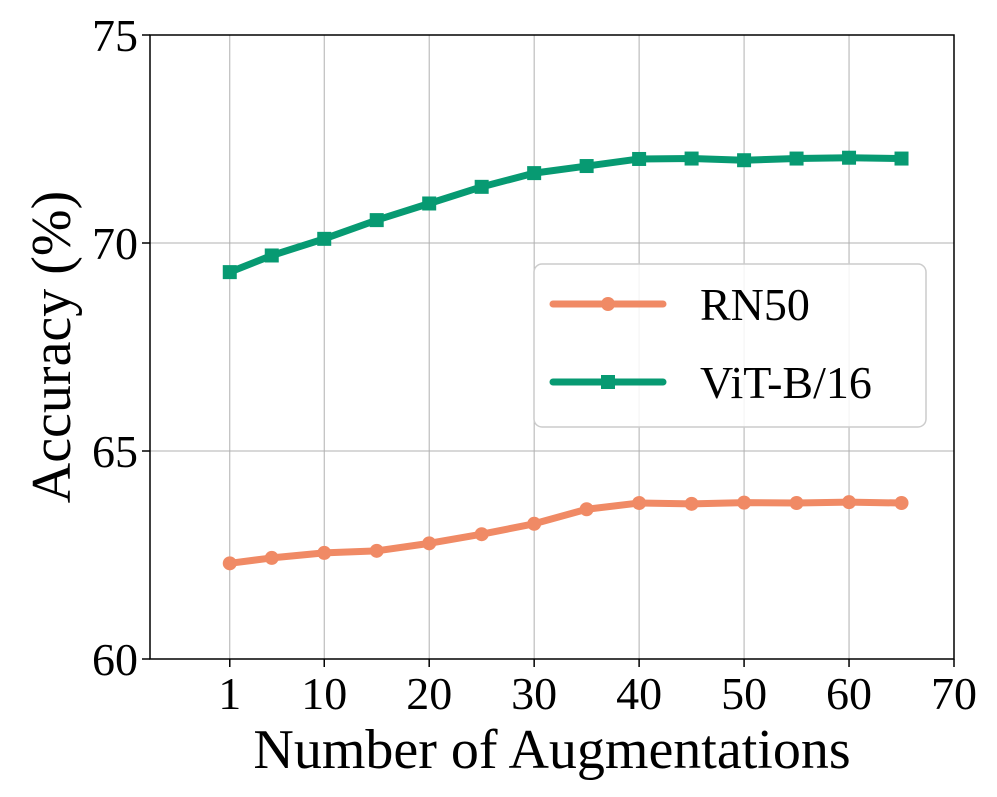 This screenshot has width=997, height=797. I want to click on x-axis-title: Number of Augmentations, so click(551, 750).